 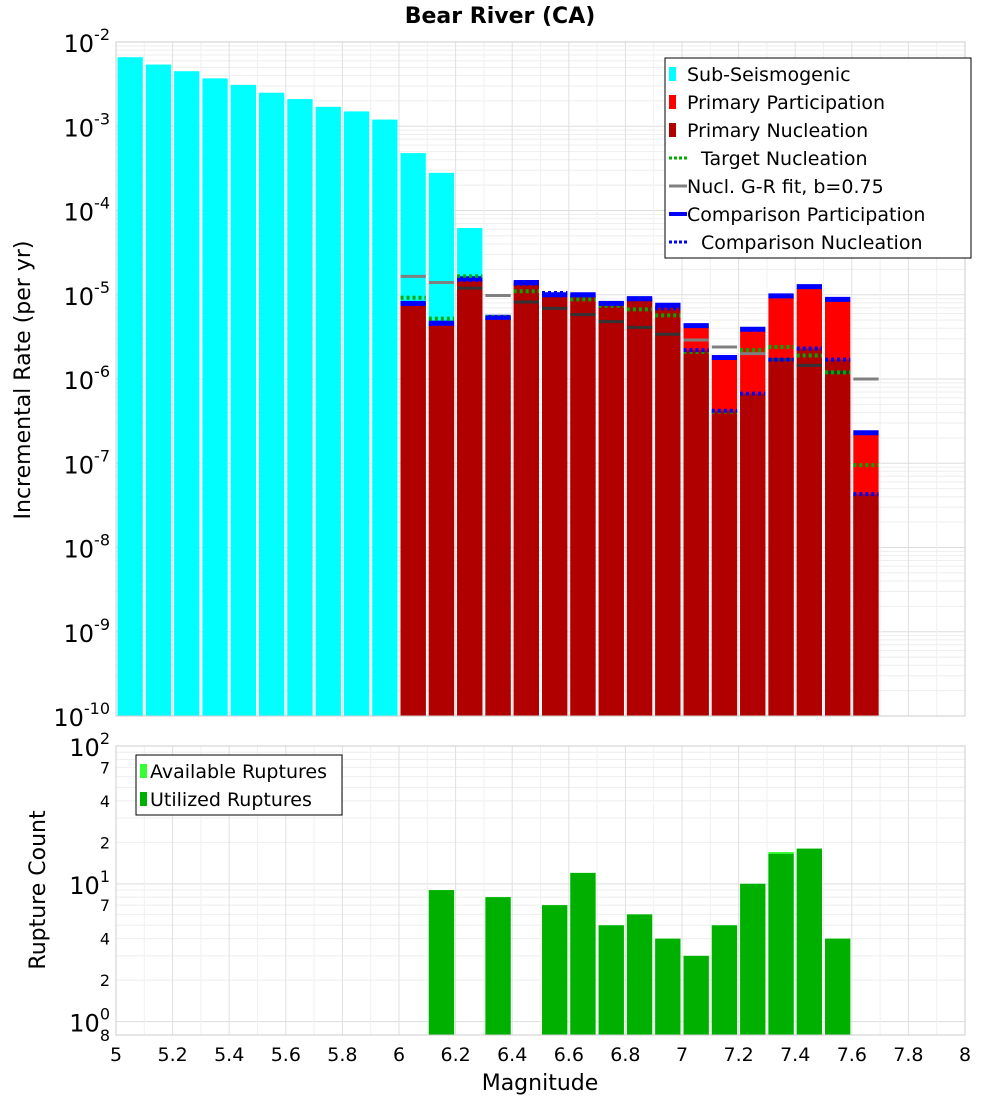 I want to click on x-tick-label: 7.2, so click(x=738, y=1055).